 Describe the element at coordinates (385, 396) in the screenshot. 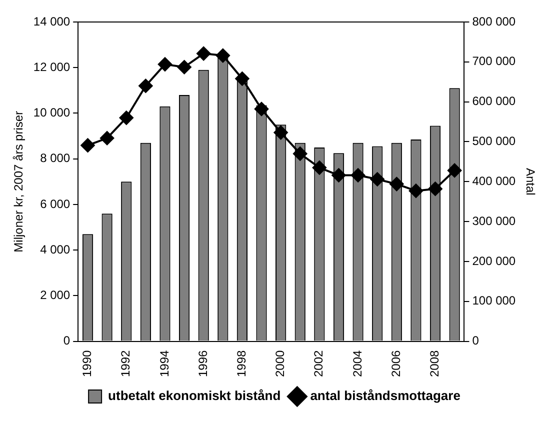

I see `legend-label: antal biståndsmottagare` at that location.